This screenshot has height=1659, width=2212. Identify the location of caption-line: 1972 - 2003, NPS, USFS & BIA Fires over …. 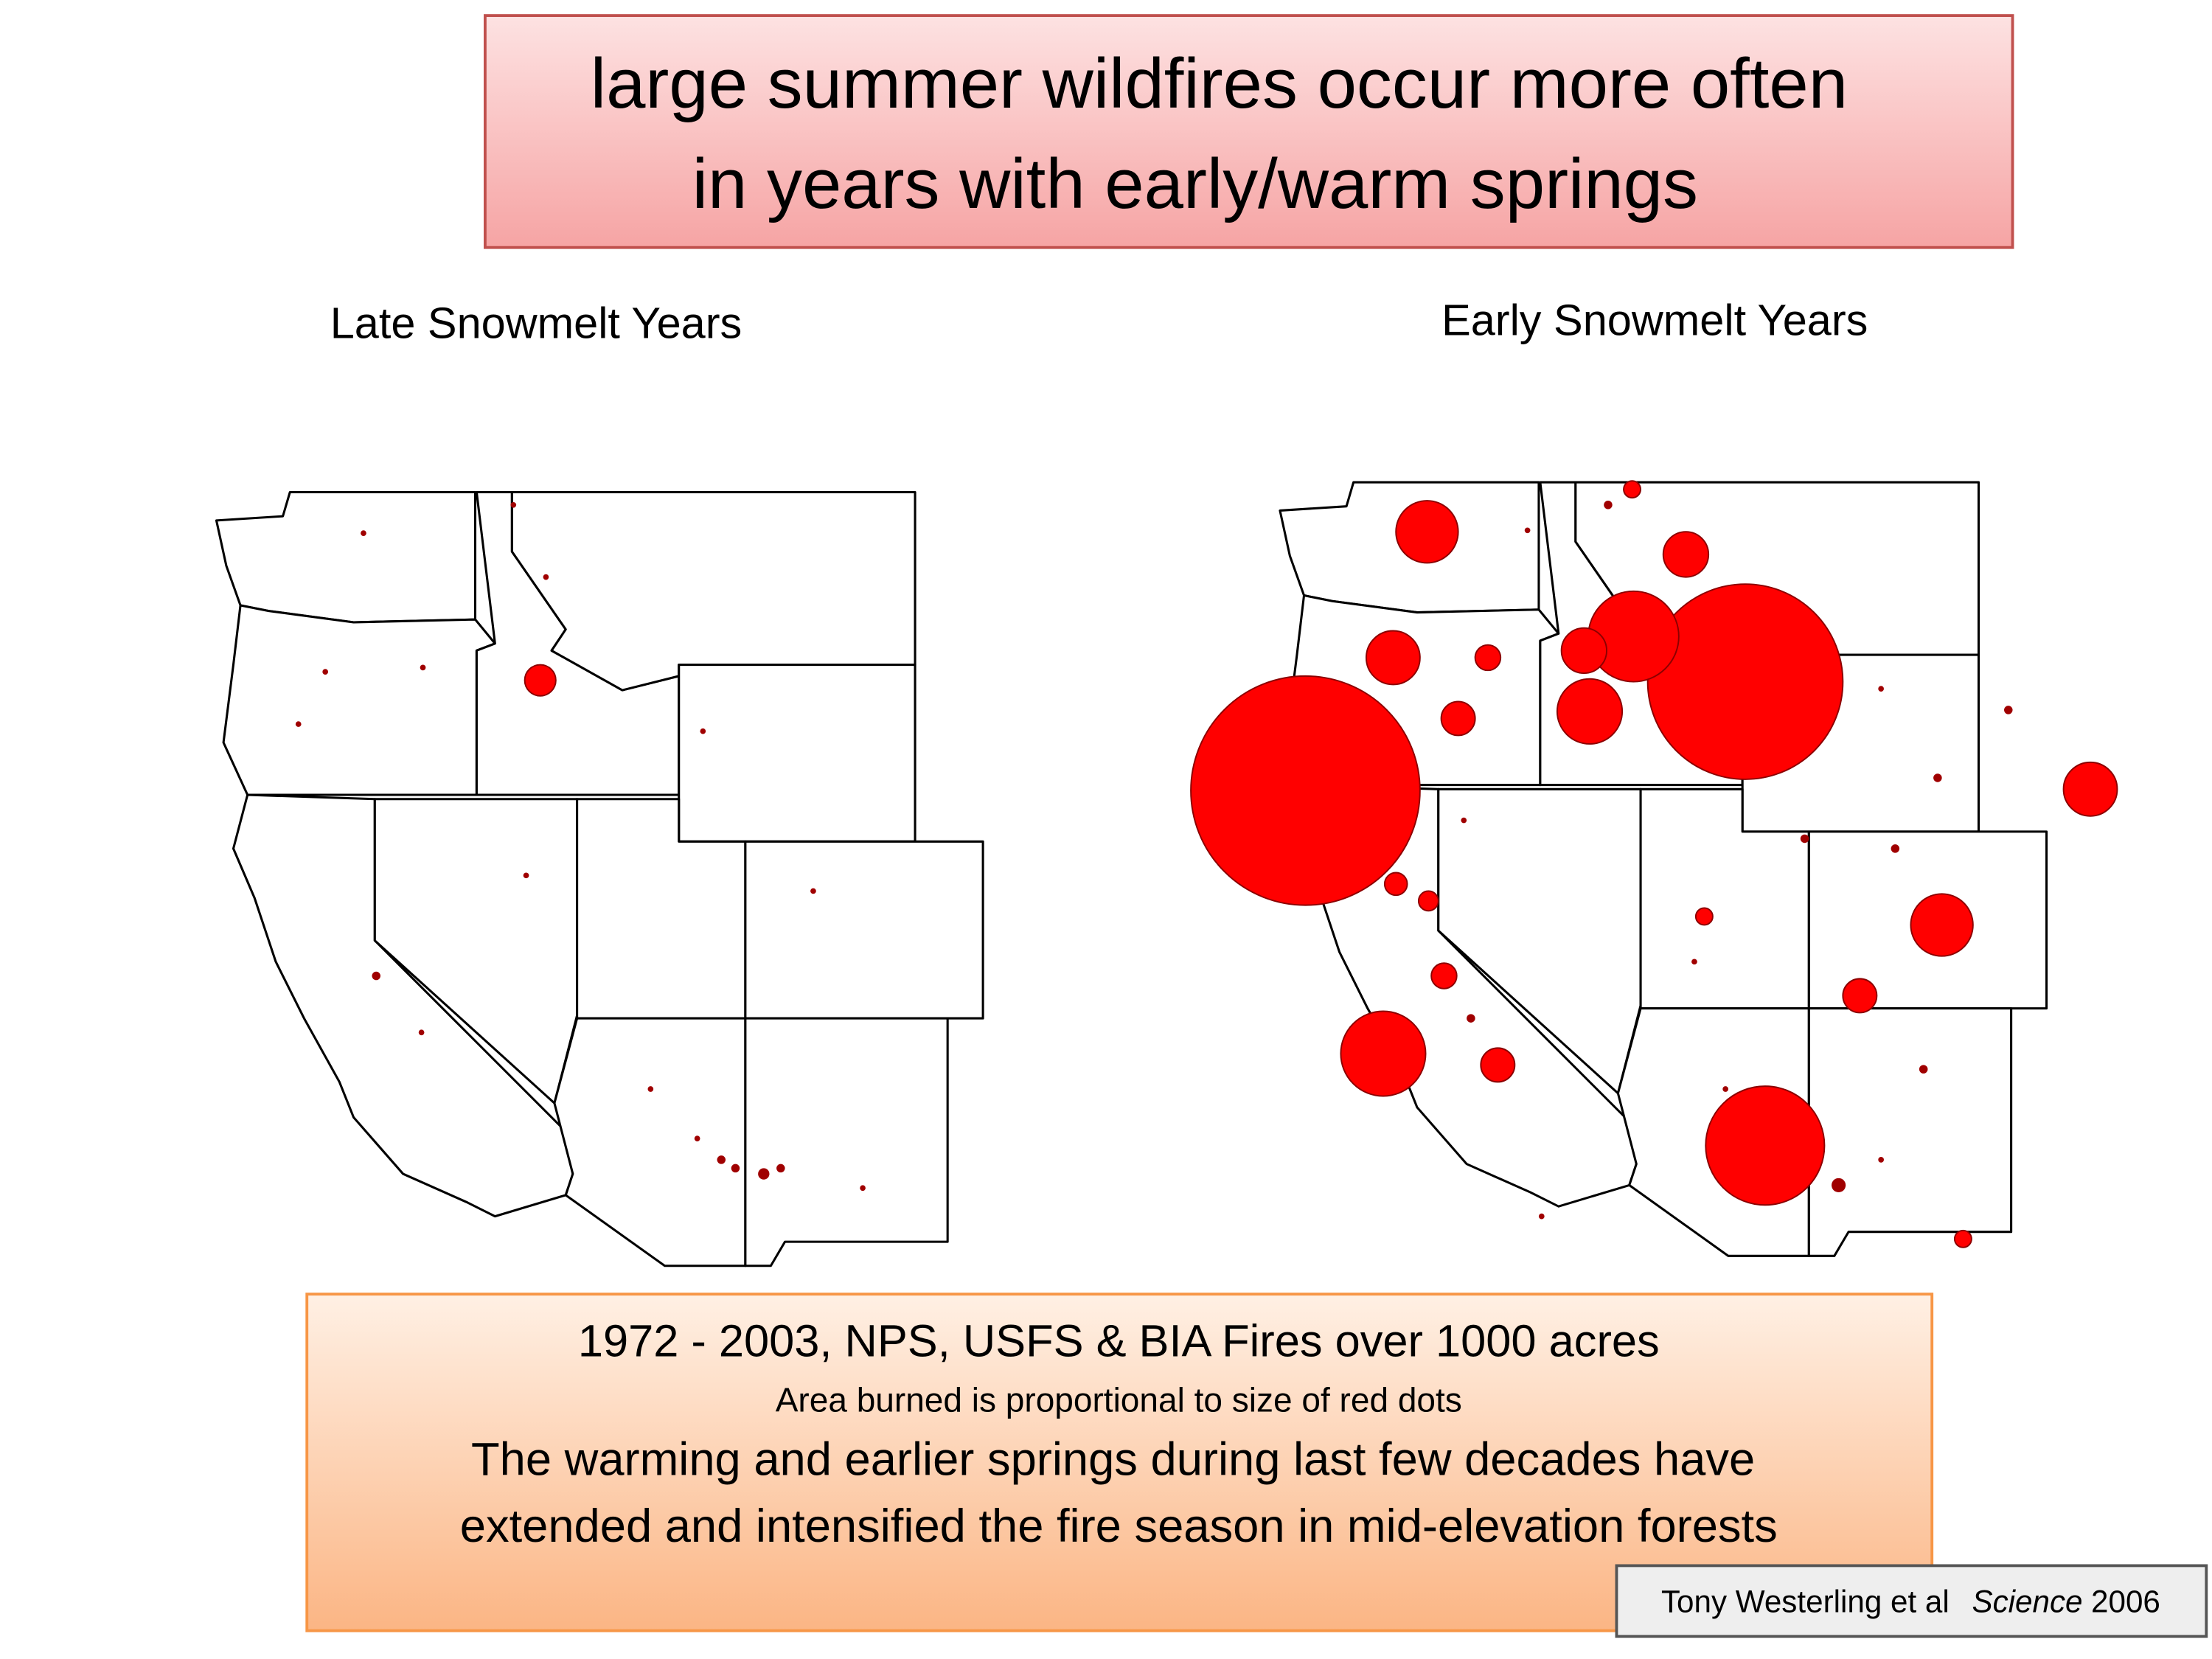
(1119, 1341).